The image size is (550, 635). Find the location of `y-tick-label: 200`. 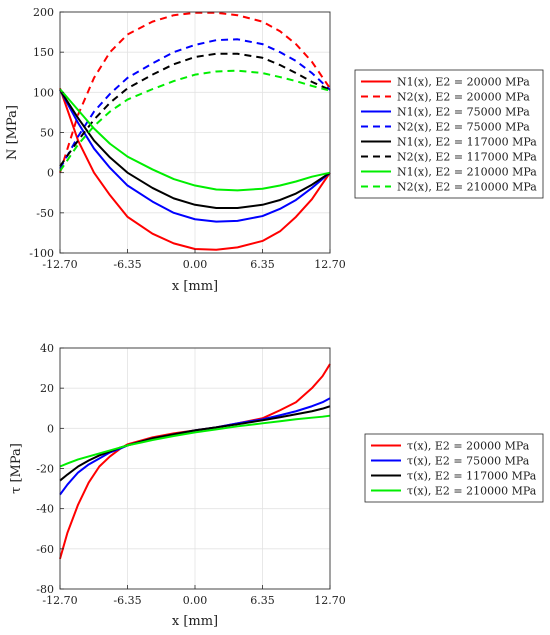

y-tick-label: 200 is located at coordinates (43, 12).